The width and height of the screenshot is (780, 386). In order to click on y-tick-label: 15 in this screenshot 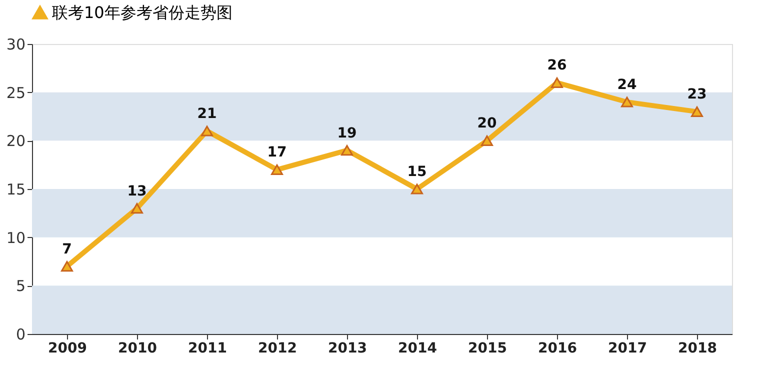, I will do `click(16, 189)`.